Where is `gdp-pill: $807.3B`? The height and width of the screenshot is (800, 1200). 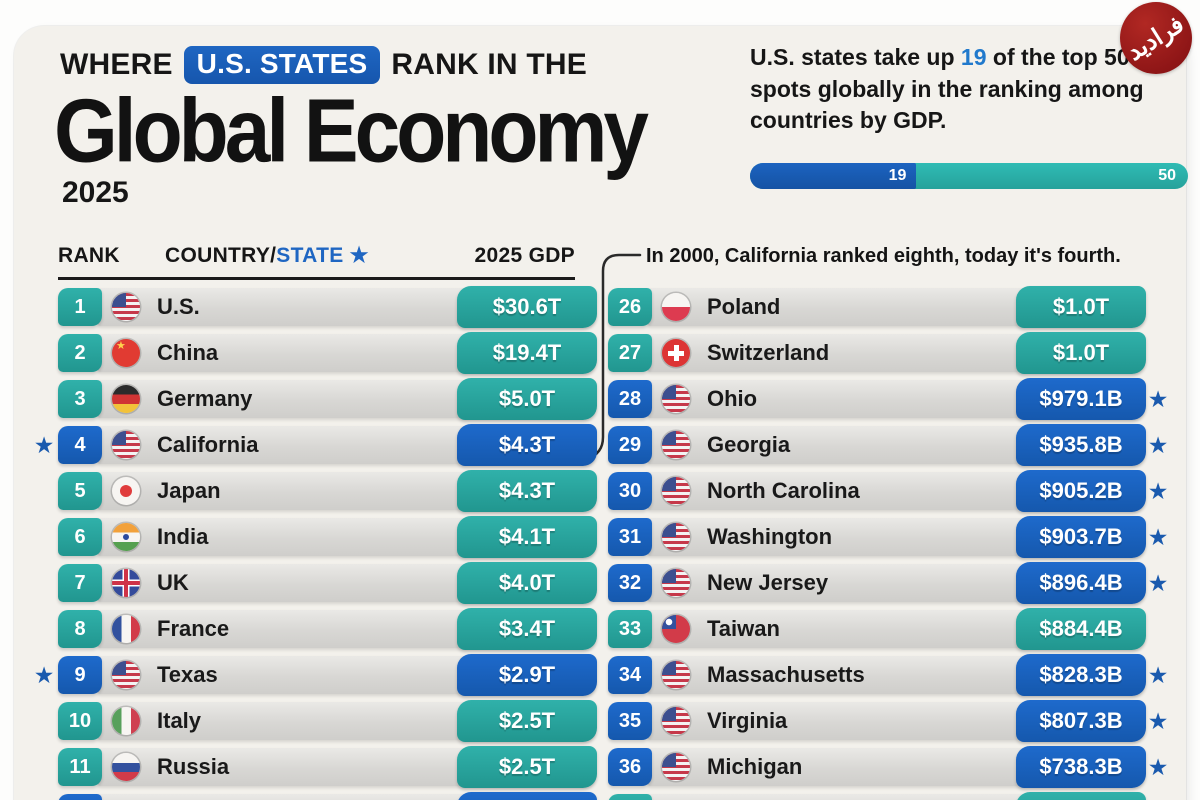
gdp-pill: $807.3B is located at coordinates (1081, 721).